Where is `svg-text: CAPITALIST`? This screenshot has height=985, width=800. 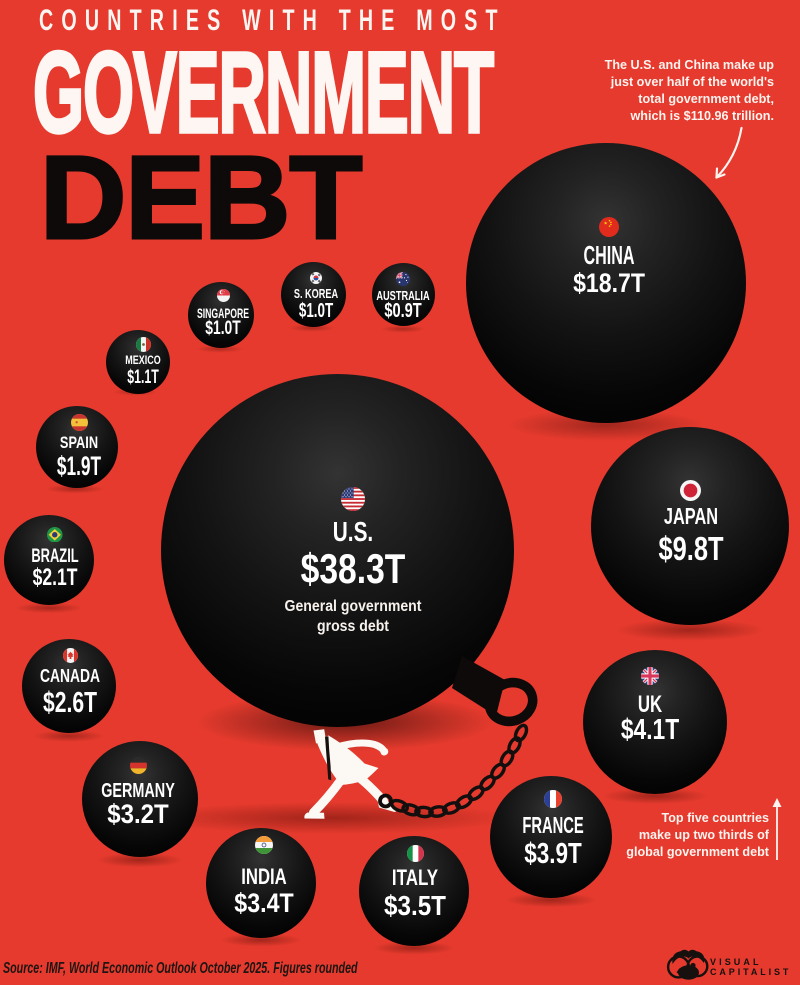
svg-text: CAPITALIST is located at coordinates (750, 972).